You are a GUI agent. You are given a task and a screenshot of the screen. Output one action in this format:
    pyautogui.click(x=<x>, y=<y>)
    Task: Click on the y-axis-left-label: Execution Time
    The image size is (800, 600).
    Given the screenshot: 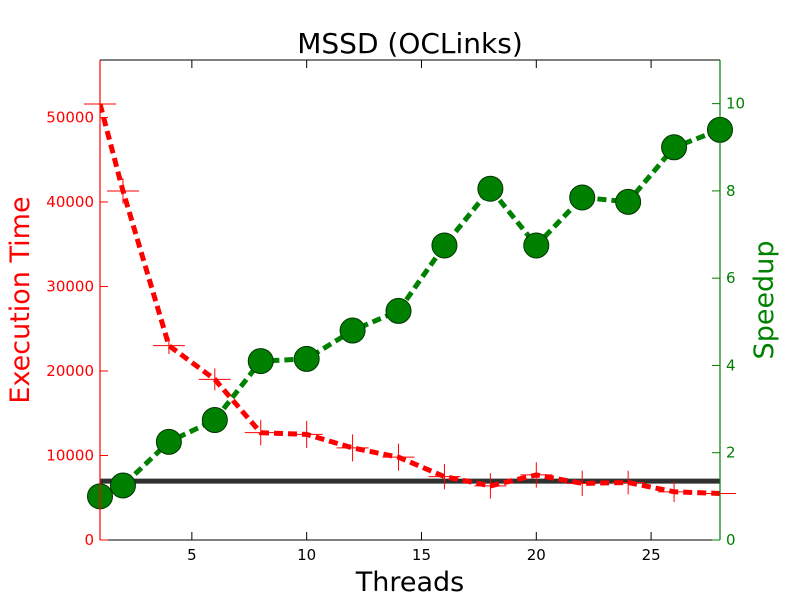 What is the action you would take?
    pyautogui.click(x=20, y=299)
    